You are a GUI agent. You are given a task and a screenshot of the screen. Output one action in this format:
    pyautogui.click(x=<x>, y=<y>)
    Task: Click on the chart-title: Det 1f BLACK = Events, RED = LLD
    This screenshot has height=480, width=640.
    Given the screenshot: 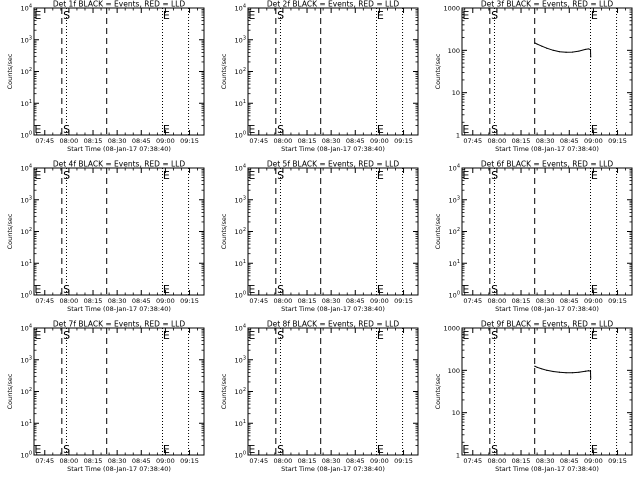 What is the action you would take?
    pyautogui.click(x=119, y=4)
    